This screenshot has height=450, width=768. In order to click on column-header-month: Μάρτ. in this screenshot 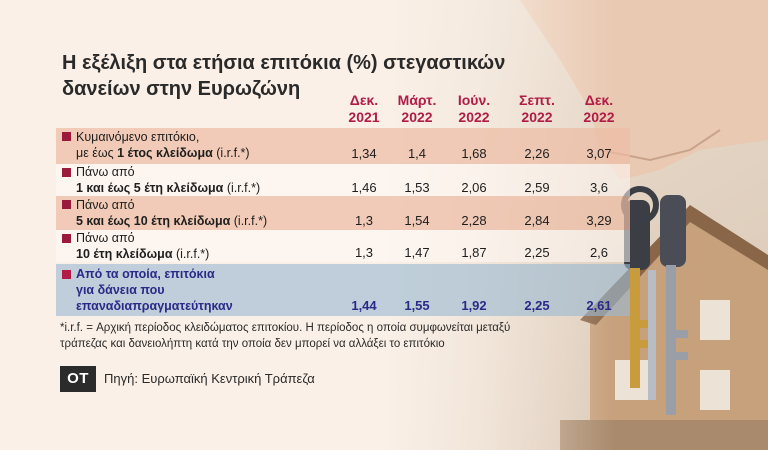, I will do `click(417, 100)`.